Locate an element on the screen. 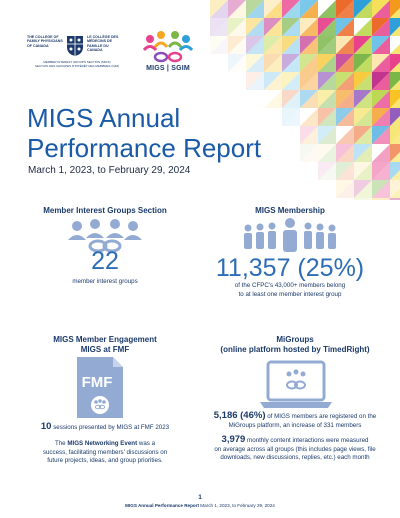 This screenshot has height=518, width=400. membership-number: 11,357 (25%) is located at coordinates (290, 268).